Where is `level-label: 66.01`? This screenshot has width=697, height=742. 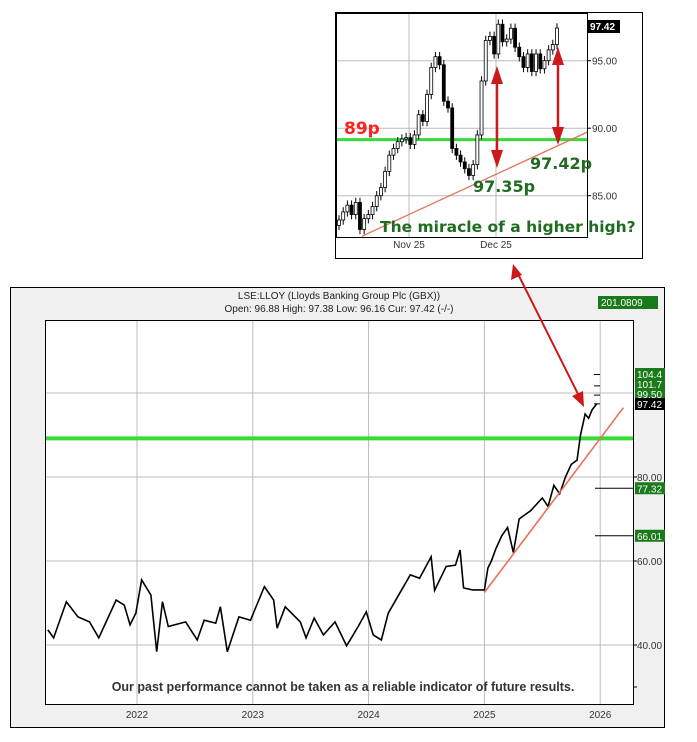 level-label: 66.01 is located at coordinates (649, 537).